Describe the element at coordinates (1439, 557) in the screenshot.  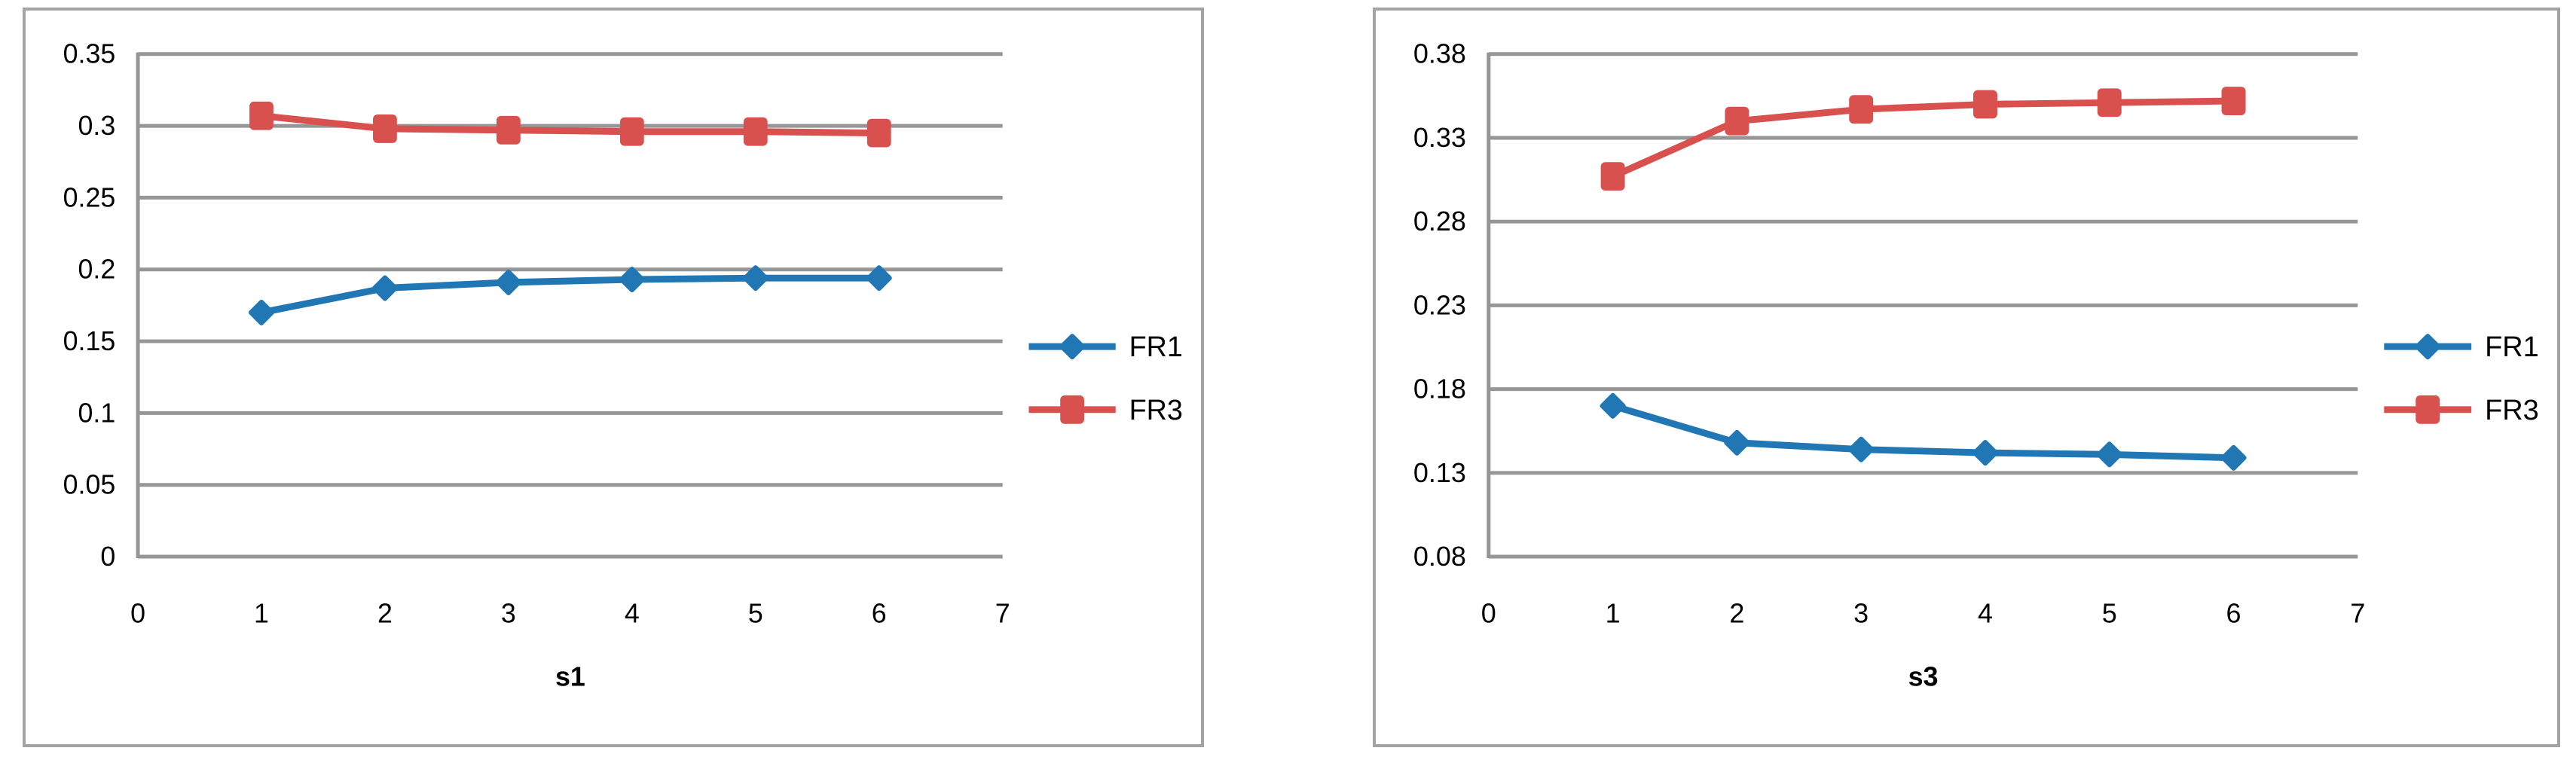
I see `y-tick-label: 0.08` at that location.